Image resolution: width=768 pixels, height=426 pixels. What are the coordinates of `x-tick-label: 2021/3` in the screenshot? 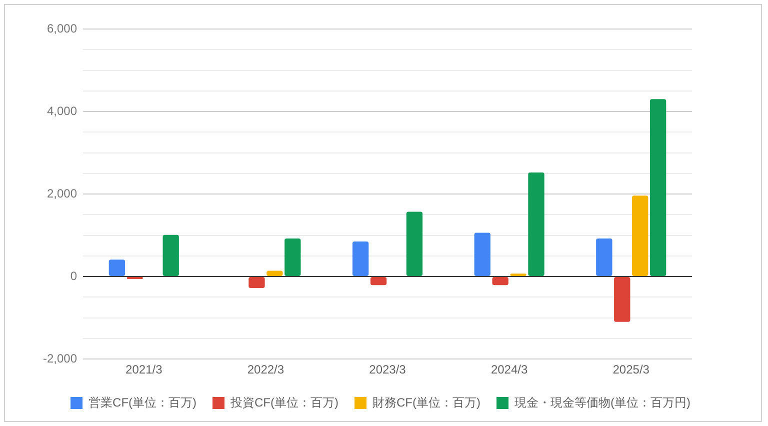 It's located at (144, 369).